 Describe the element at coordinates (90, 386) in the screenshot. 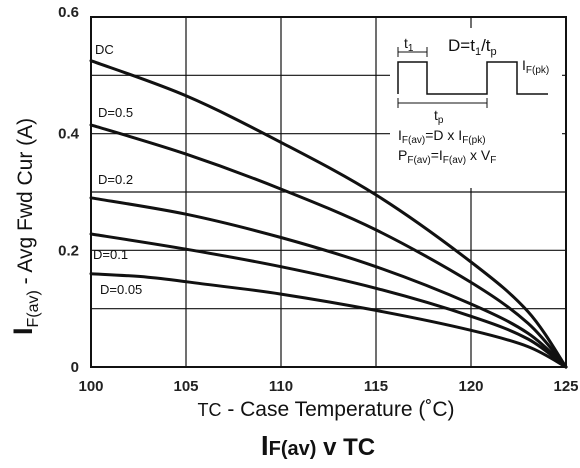

I see `x-tick-label: 100` at that location.